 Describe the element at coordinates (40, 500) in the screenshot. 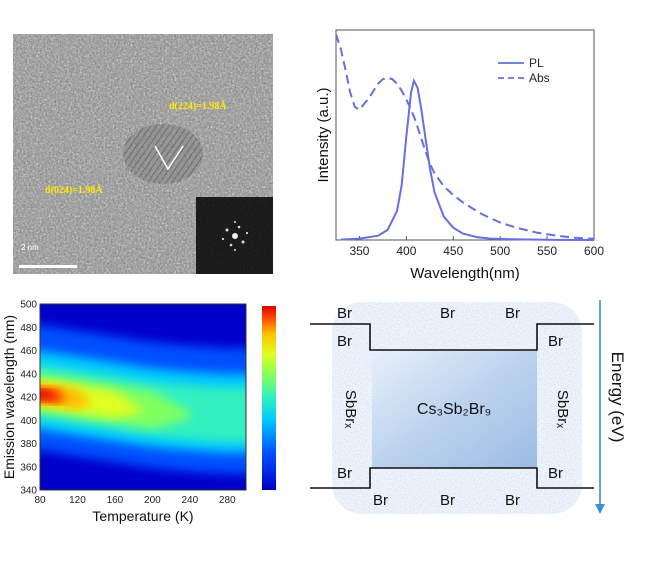

I see `x-tick-label: 80` at that location.